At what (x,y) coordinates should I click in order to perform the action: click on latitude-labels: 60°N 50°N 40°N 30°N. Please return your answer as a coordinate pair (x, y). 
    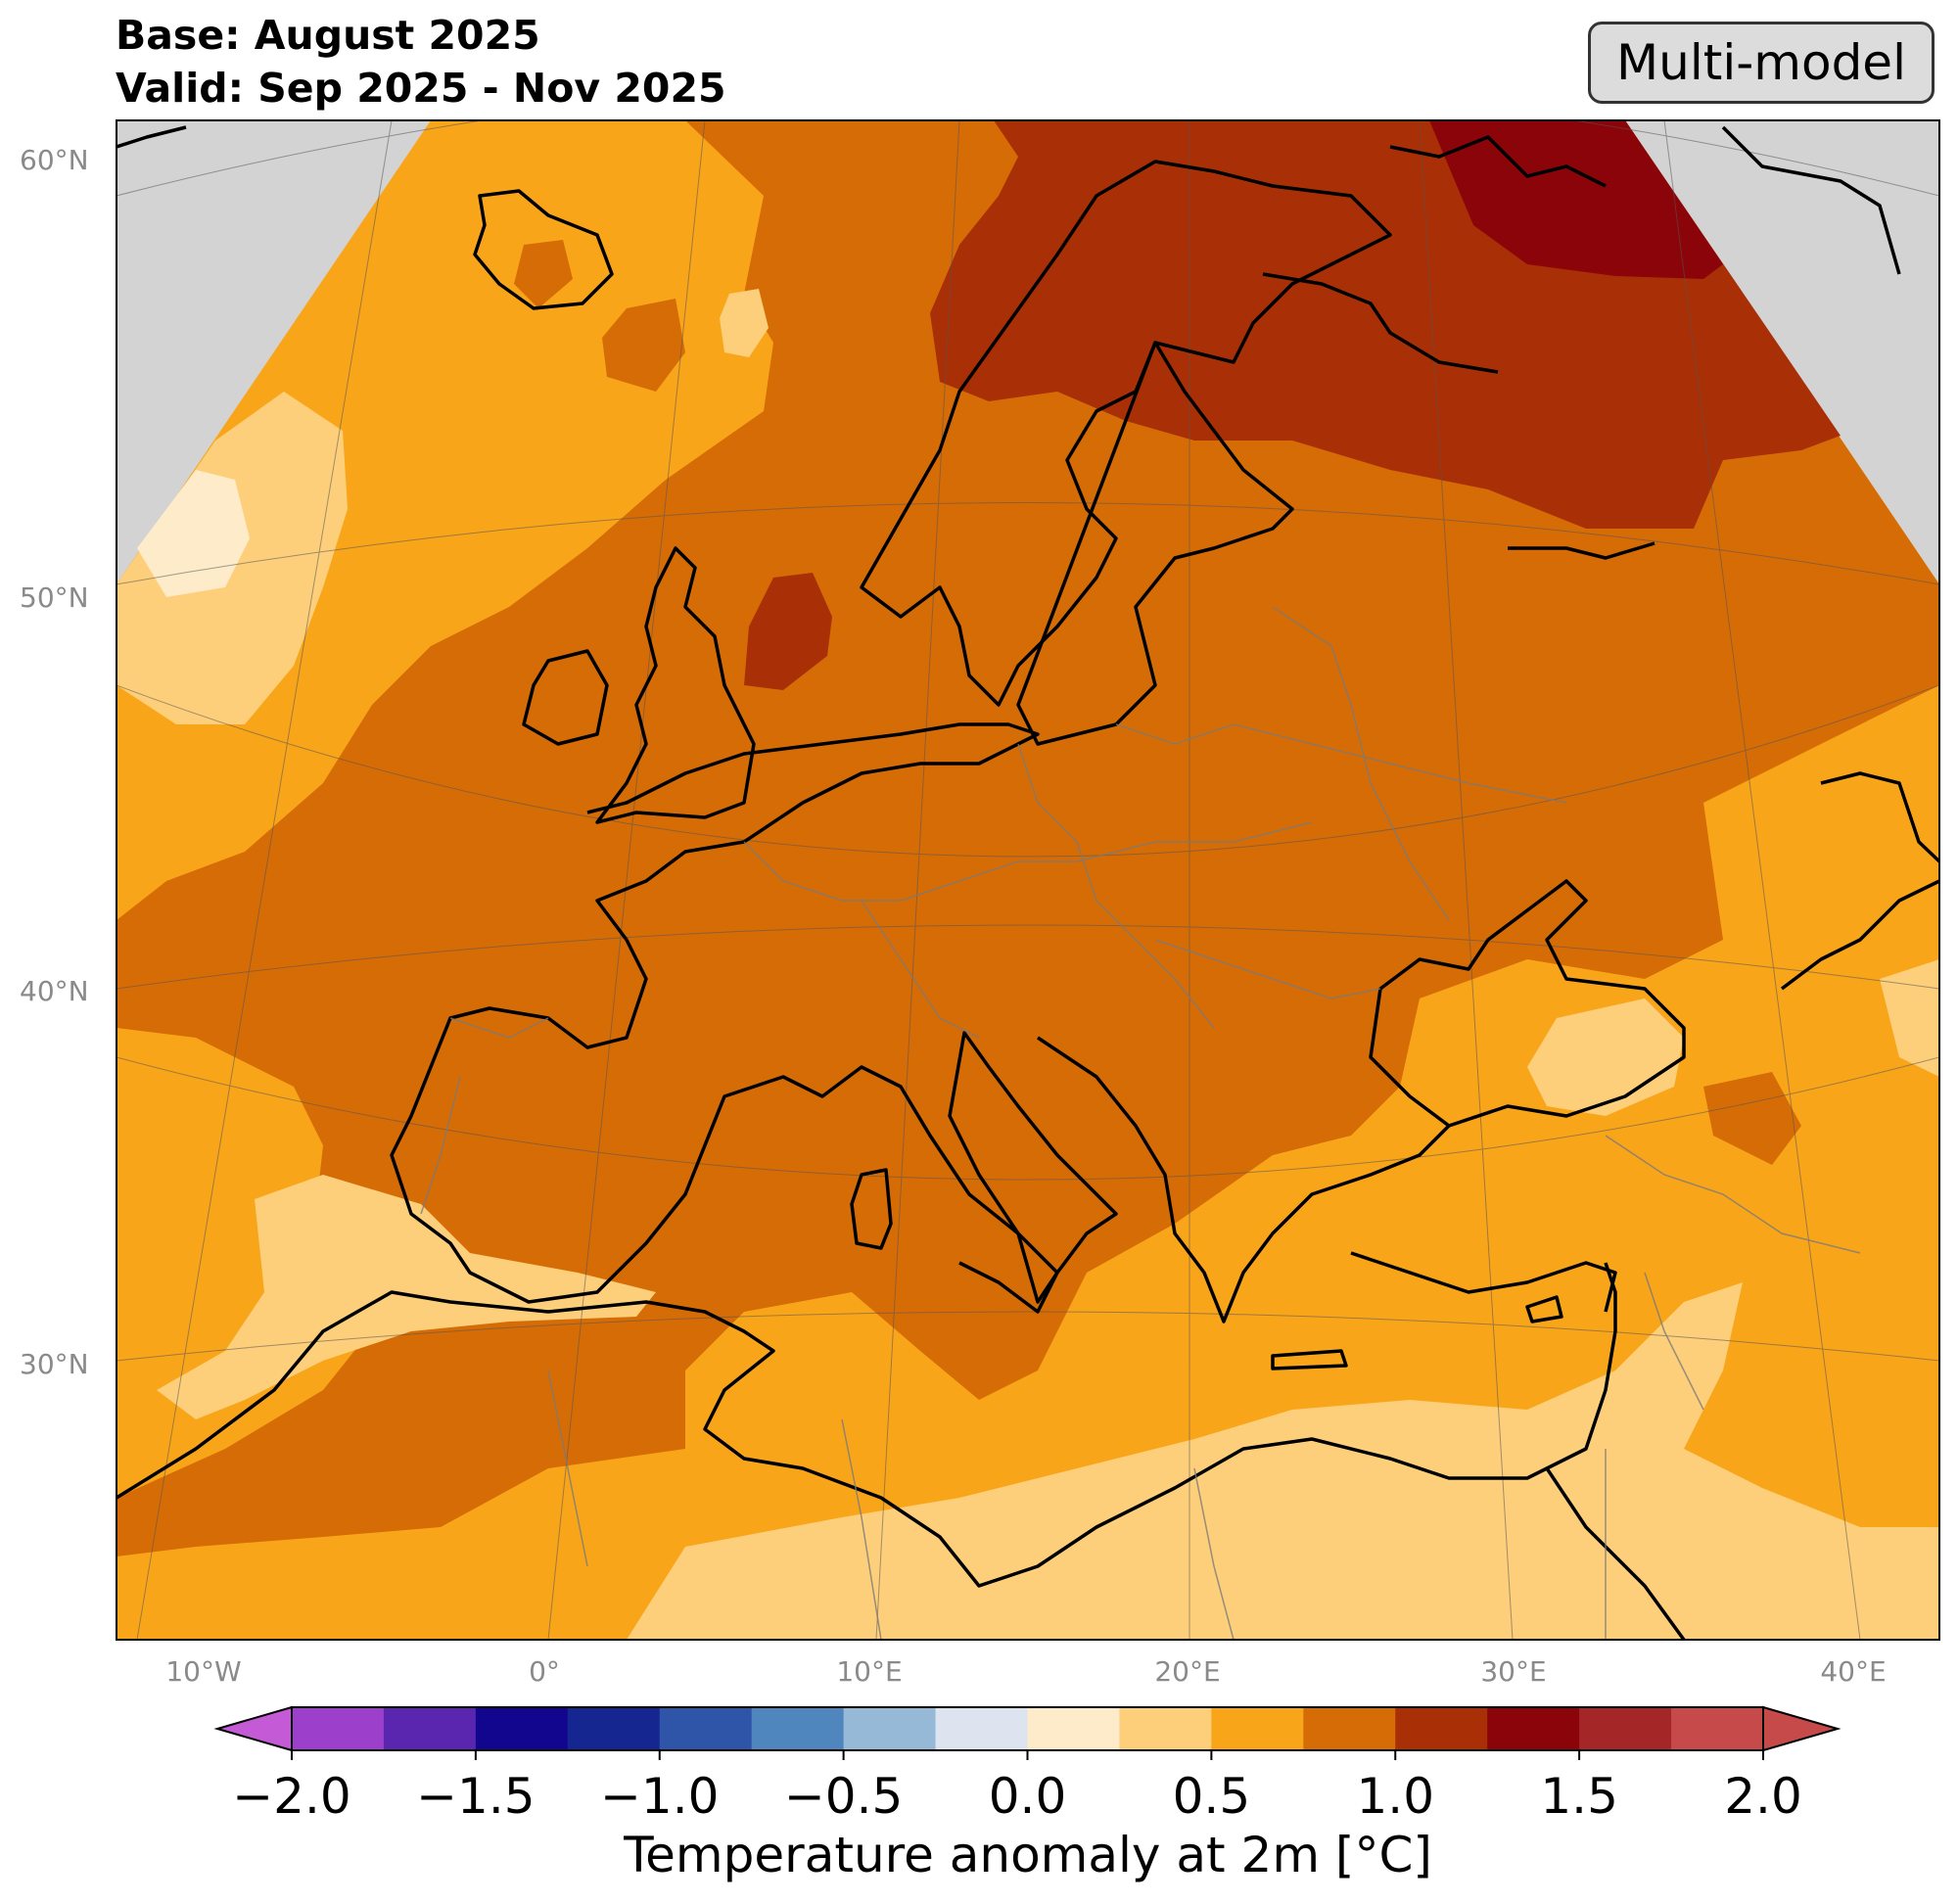
    Looking at the image, I should click on (54, 762).